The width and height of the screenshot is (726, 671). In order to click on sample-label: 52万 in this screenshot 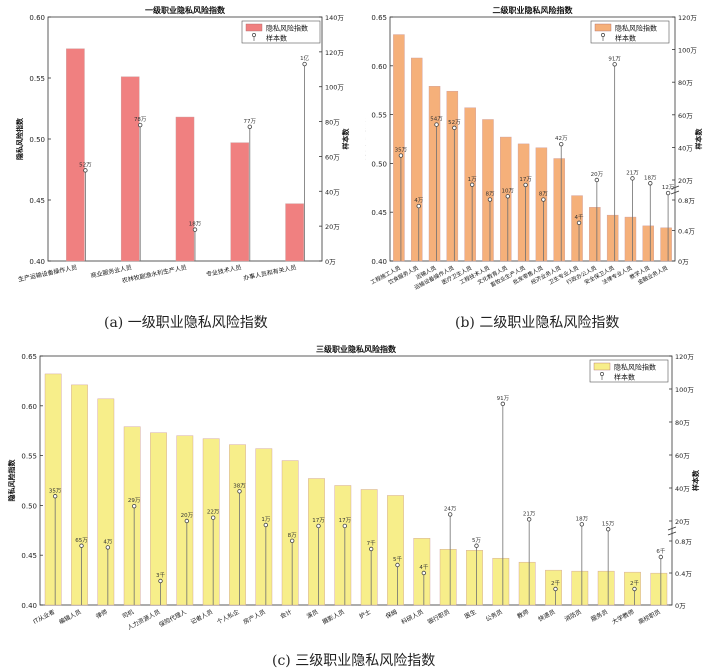, I will do `click(454, 122)`.